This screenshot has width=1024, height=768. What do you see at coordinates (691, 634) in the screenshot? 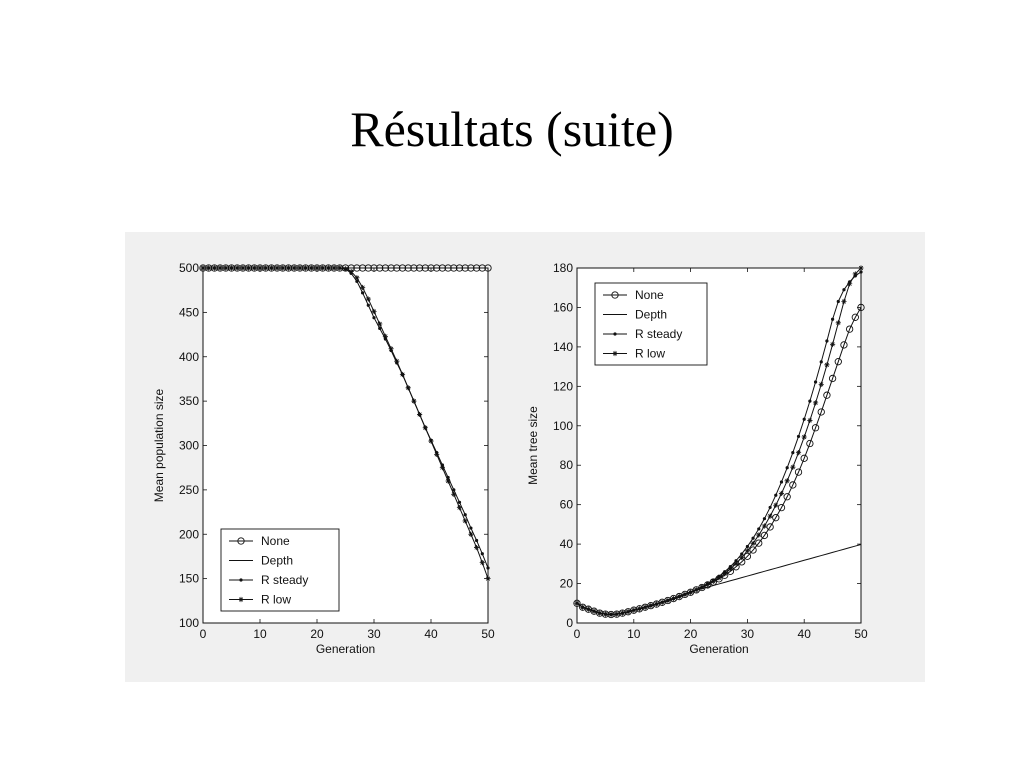
I see `x-tick-label: 20` at bounding box center [691, 634].